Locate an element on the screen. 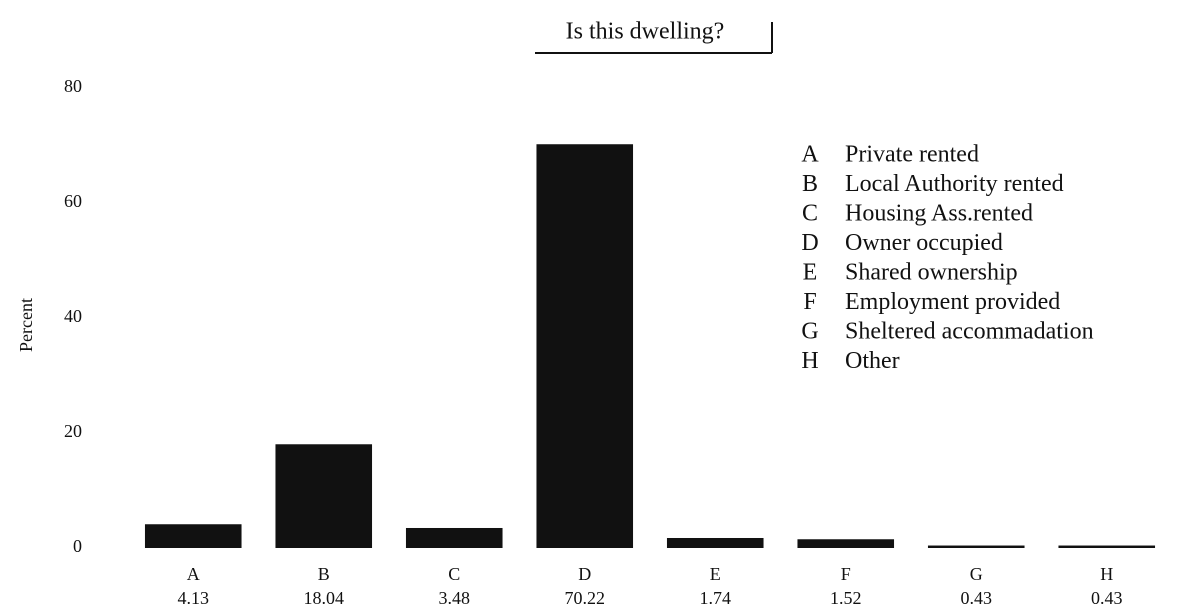  legend-key: H is located at coordinates (809, 361).